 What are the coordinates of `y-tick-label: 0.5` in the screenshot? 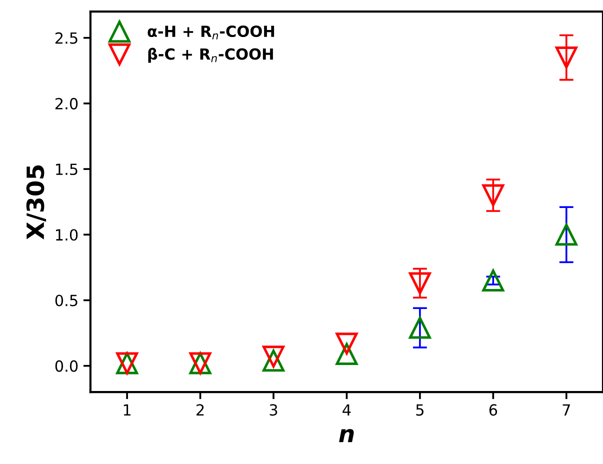 It's located at (66, 300).